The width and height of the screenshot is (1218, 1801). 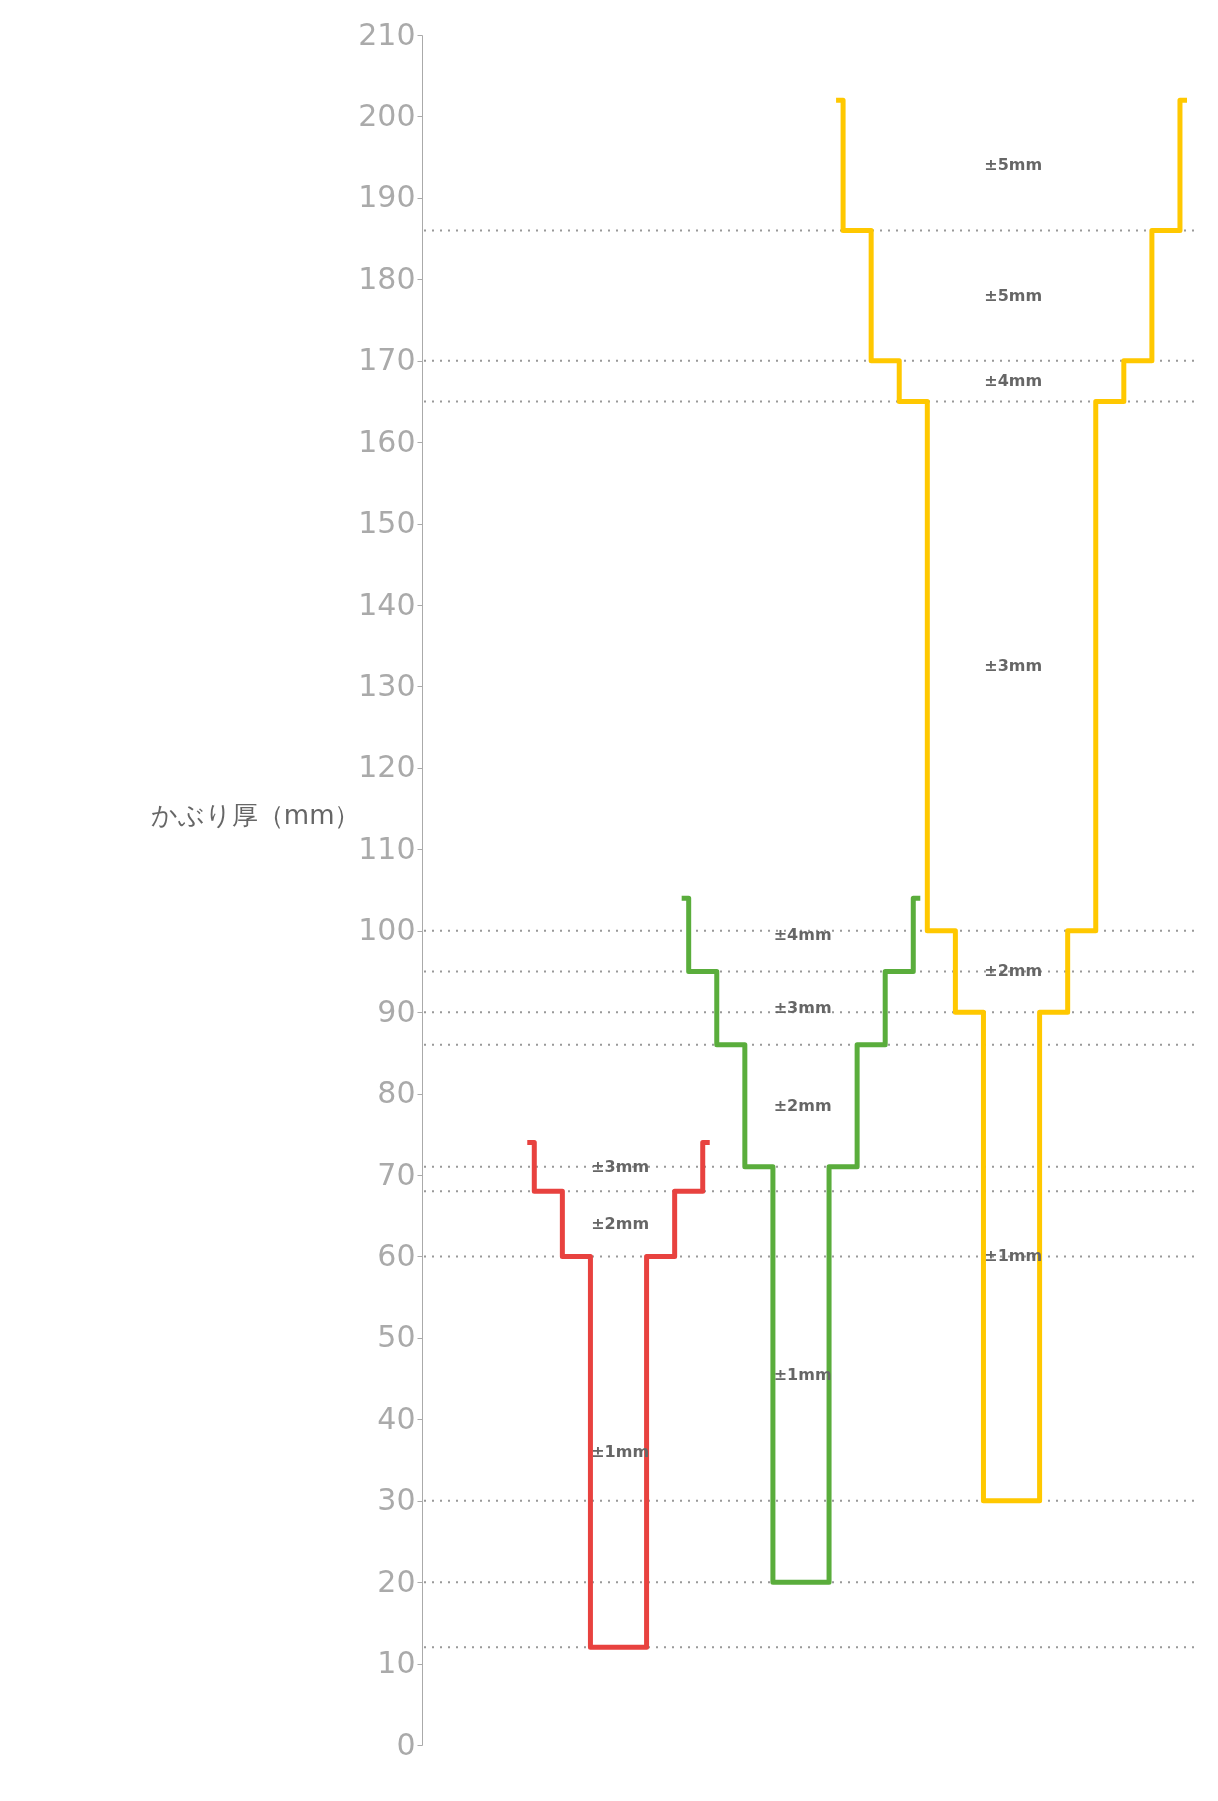 I want to click on y-tick-label: 80, so click(x=396, y=1093).